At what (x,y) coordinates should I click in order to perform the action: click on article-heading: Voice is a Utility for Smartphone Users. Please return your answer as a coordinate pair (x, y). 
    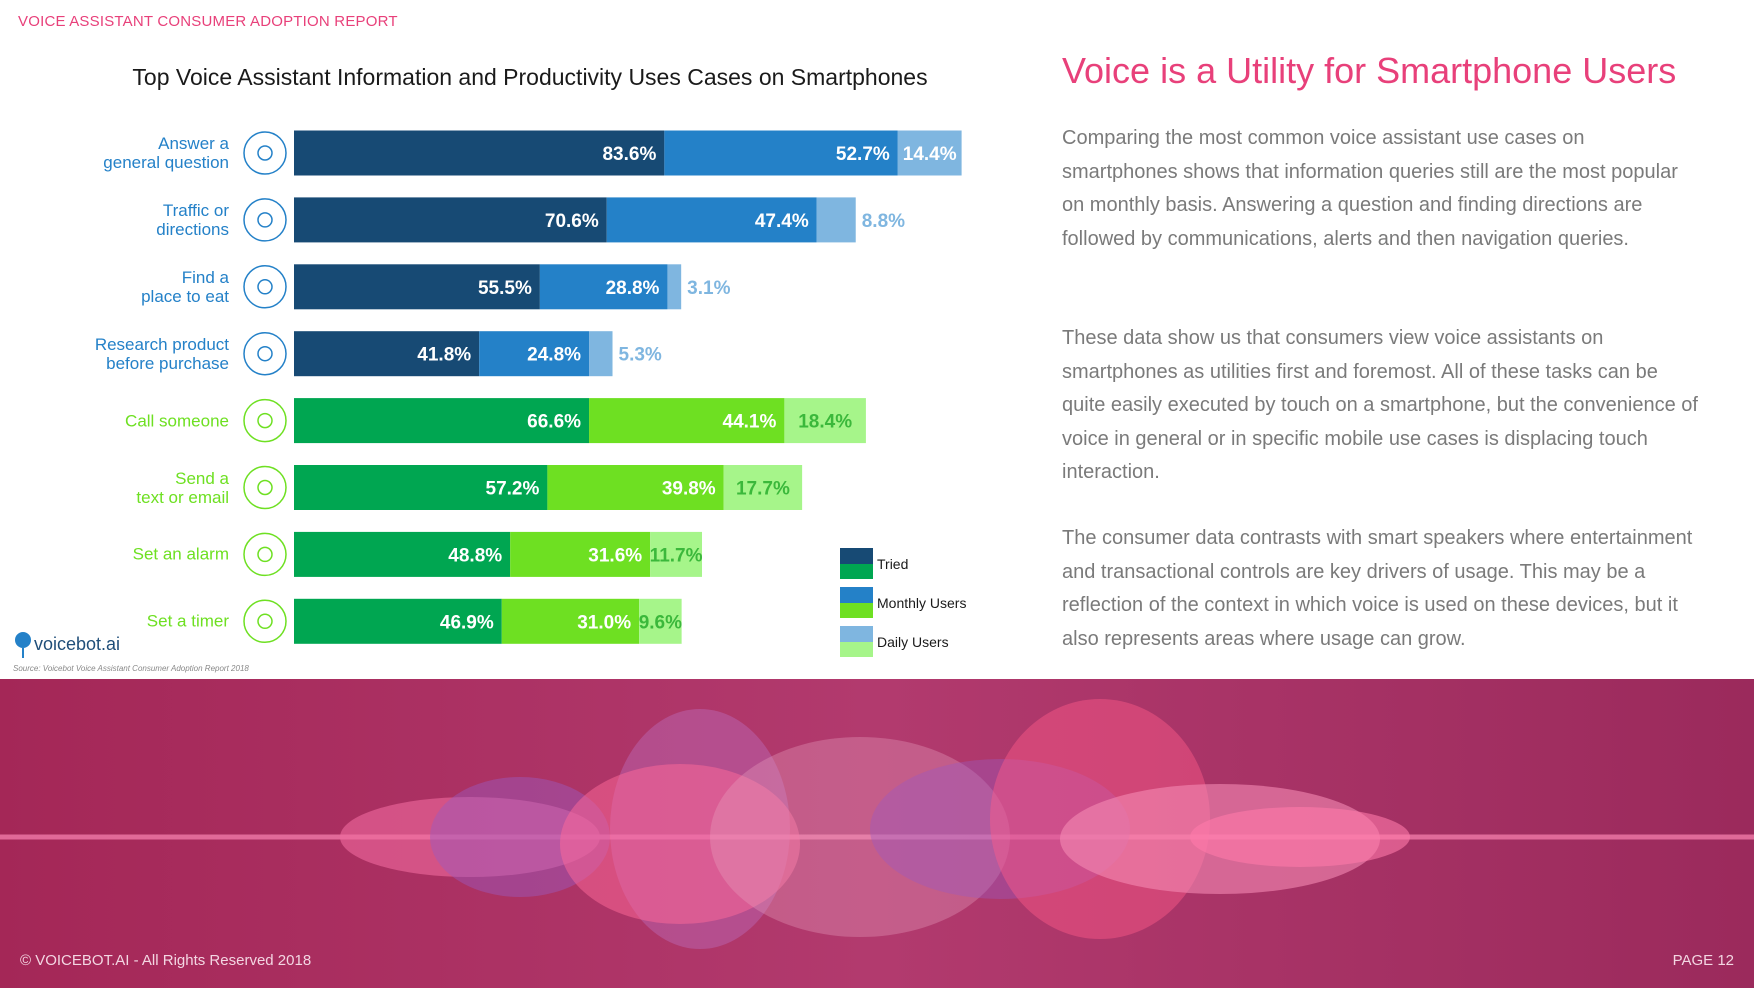
    Looking at the image, I should click on (1369, 70).